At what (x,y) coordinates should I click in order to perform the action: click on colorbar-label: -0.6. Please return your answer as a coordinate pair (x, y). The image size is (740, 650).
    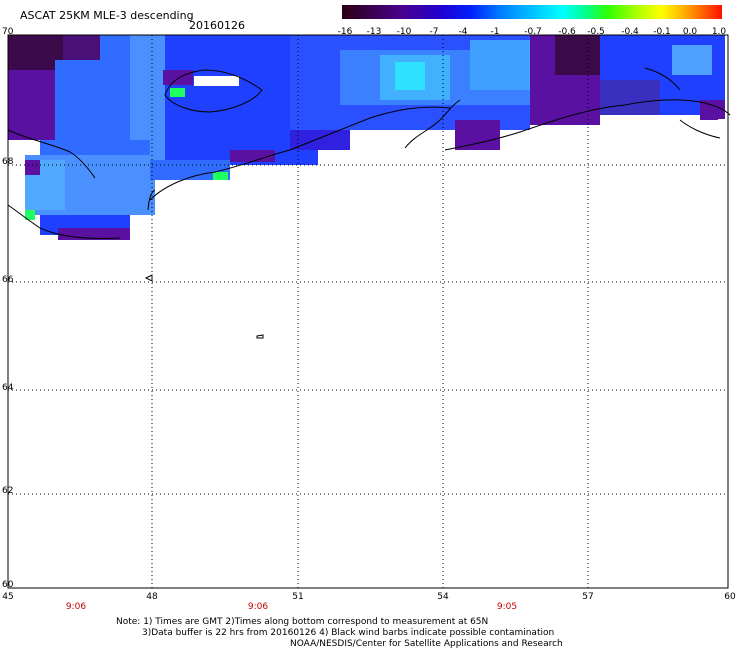
    Looking at the image, I should click on (567, 32).